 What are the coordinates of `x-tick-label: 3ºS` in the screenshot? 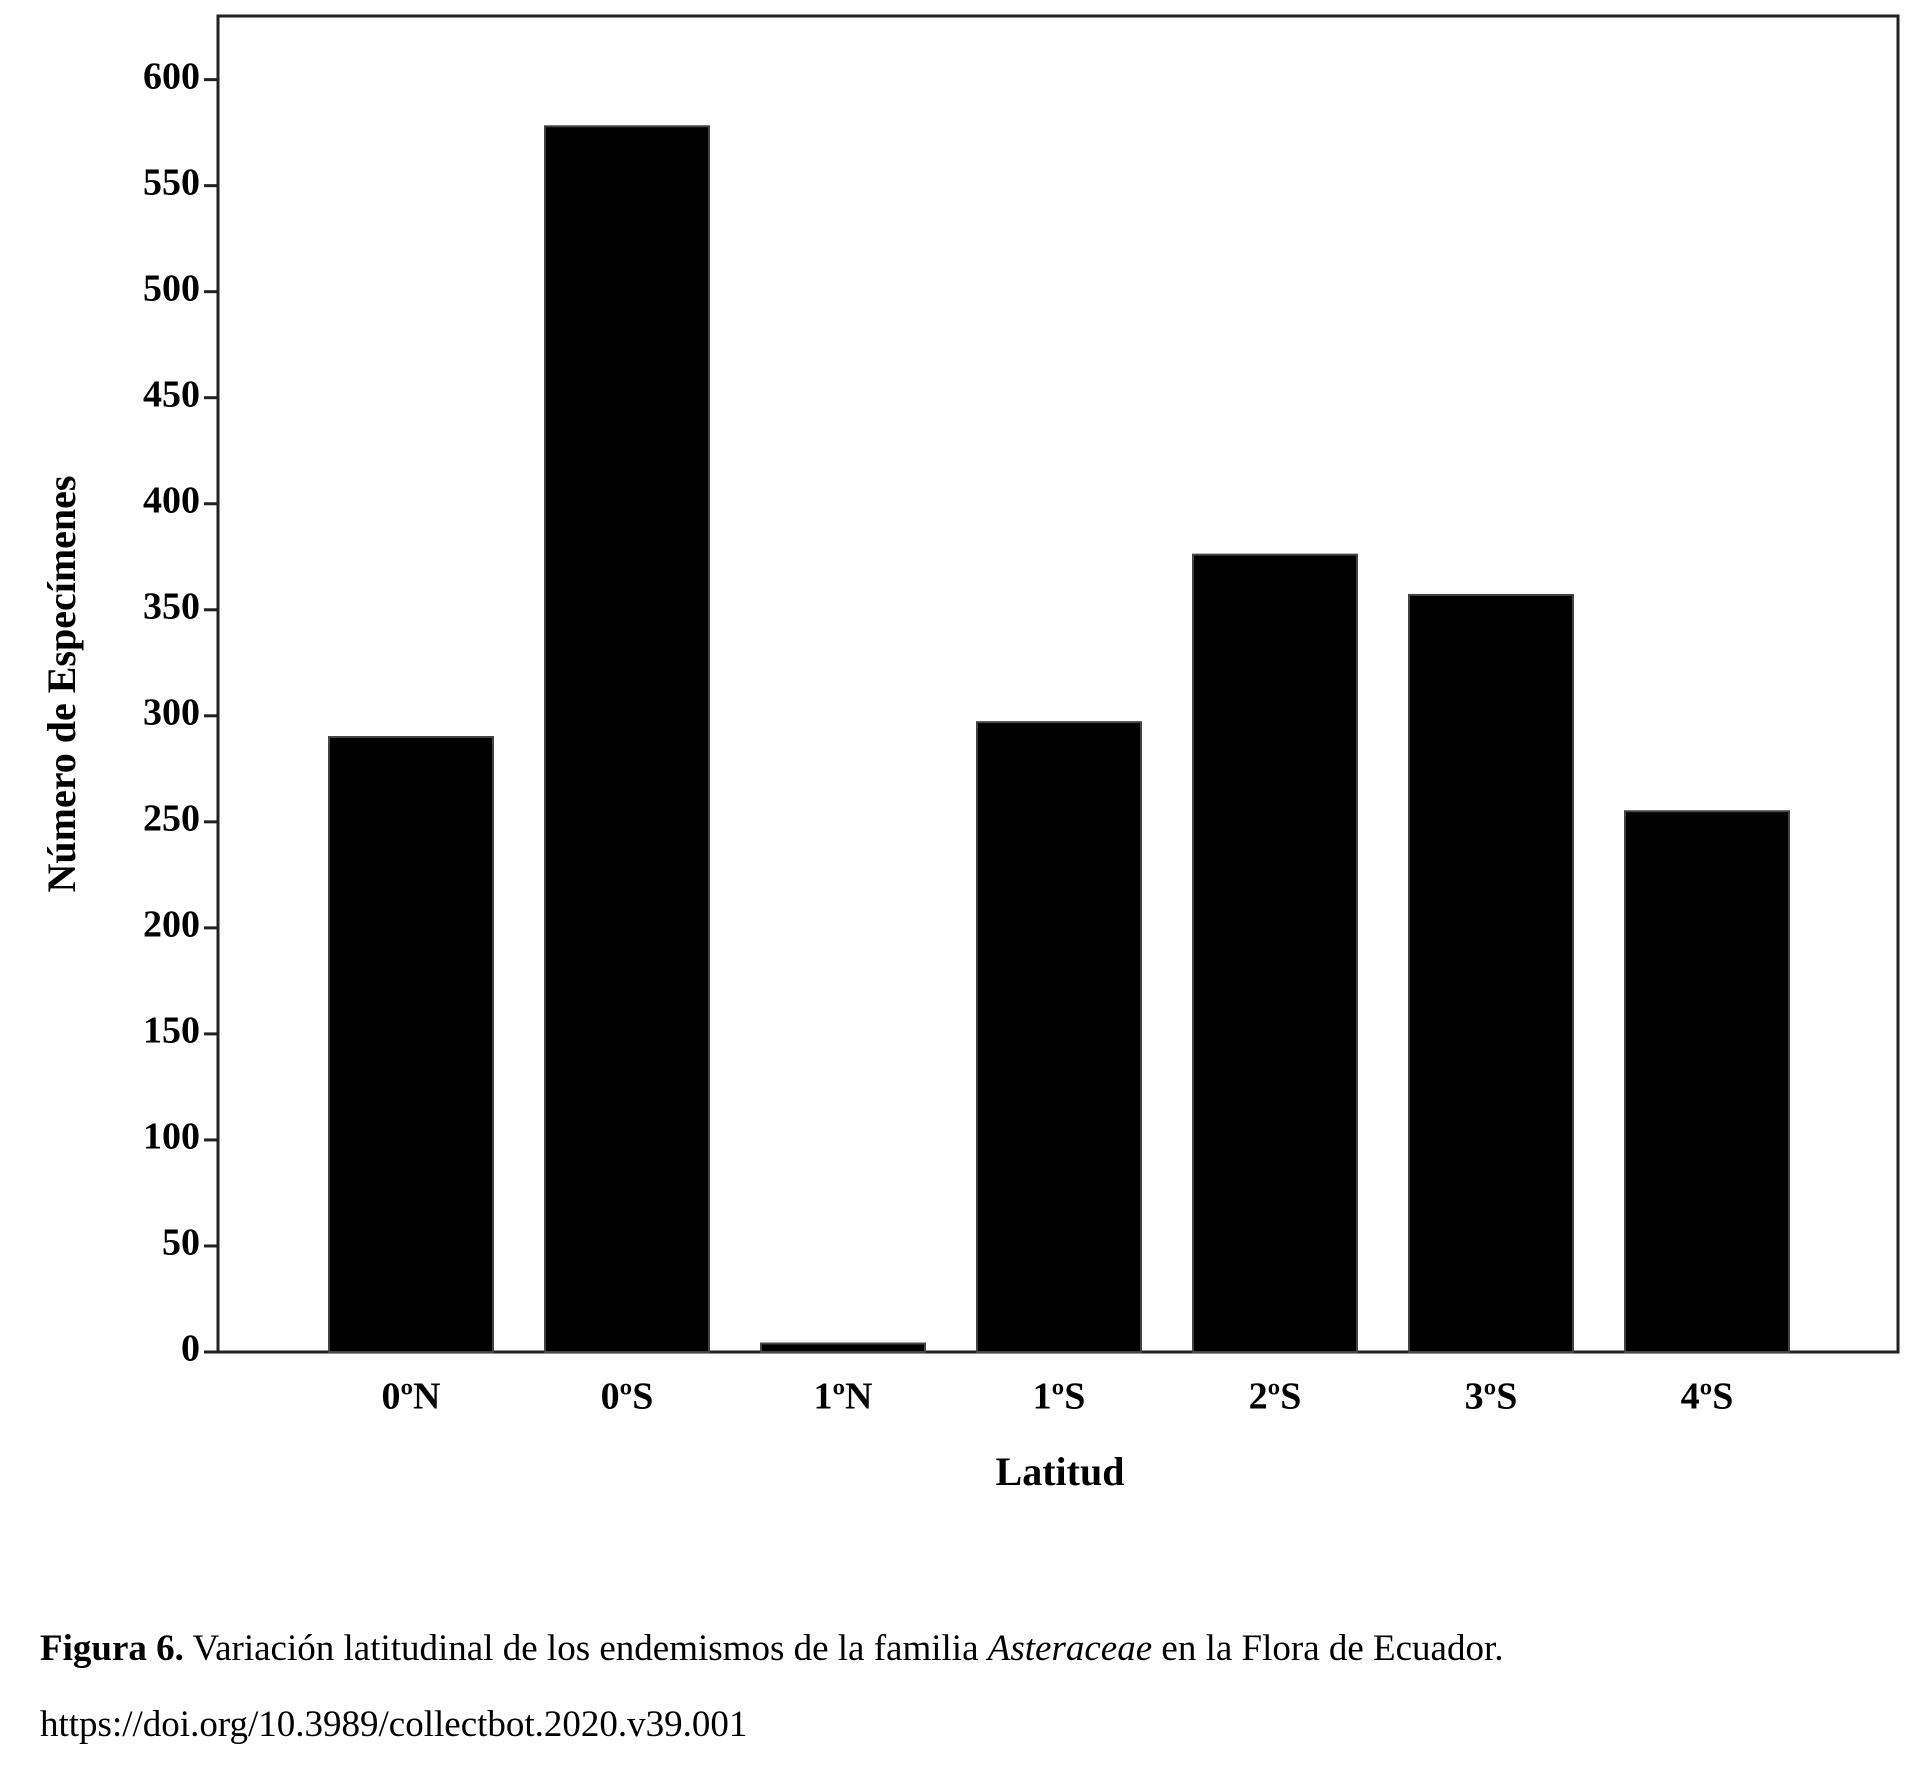 It's located at (1491, 1397).